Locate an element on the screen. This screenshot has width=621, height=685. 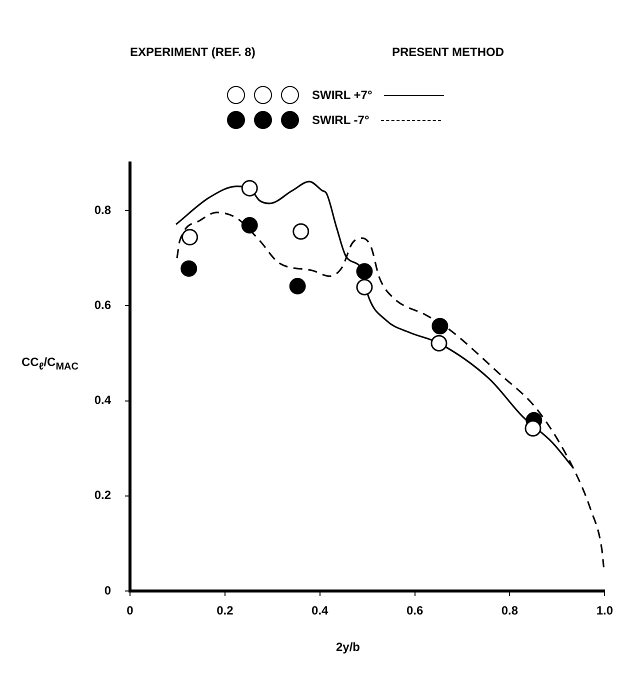
x-tick-label: 0.6 is located at coordinates (415, 611).